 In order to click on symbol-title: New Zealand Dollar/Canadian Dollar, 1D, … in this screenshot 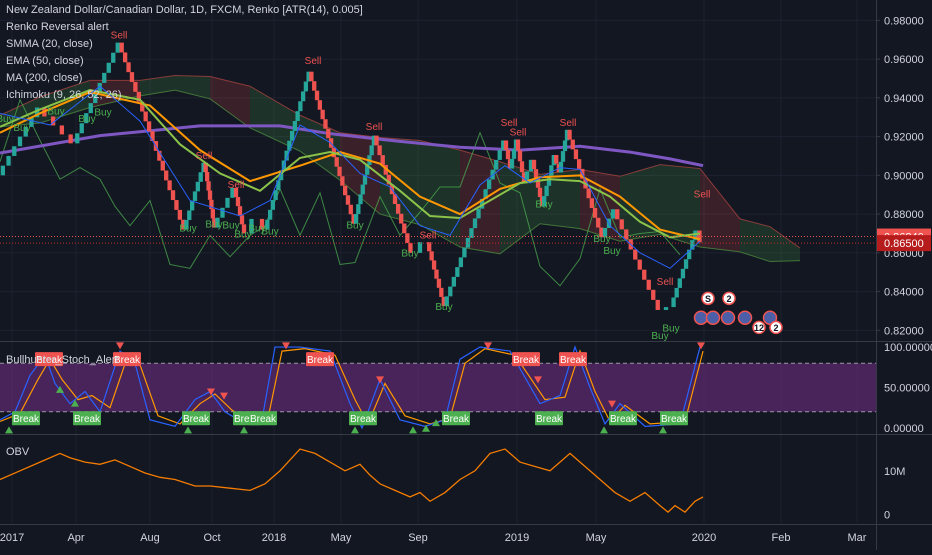, I will do `click(184, 10)`.